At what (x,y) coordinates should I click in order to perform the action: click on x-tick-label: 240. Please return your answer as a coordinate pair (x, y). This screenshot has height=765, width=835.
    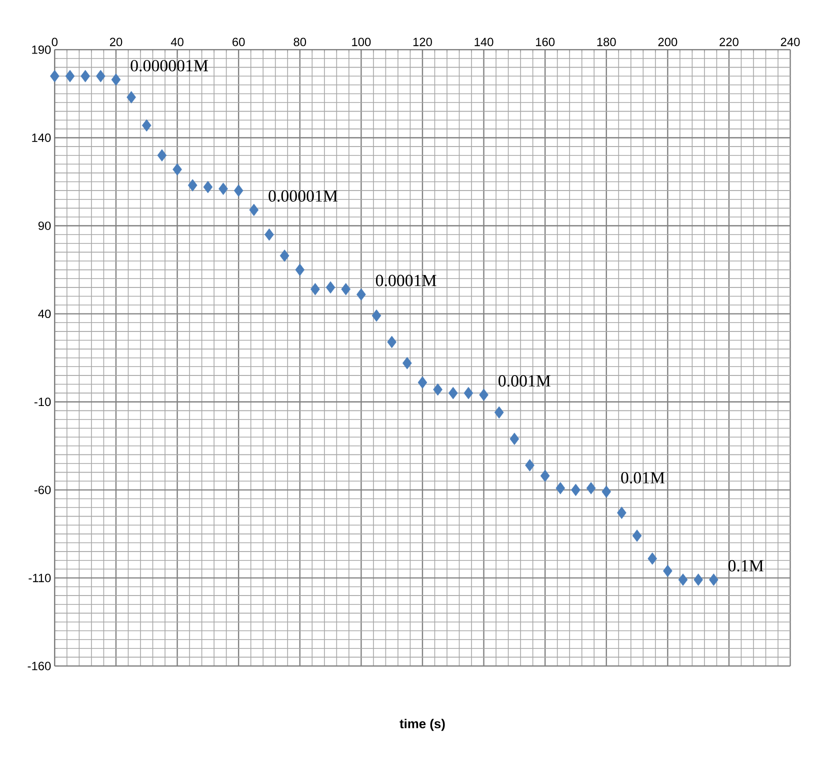
    Looking at the image, I should click on (790, 42).